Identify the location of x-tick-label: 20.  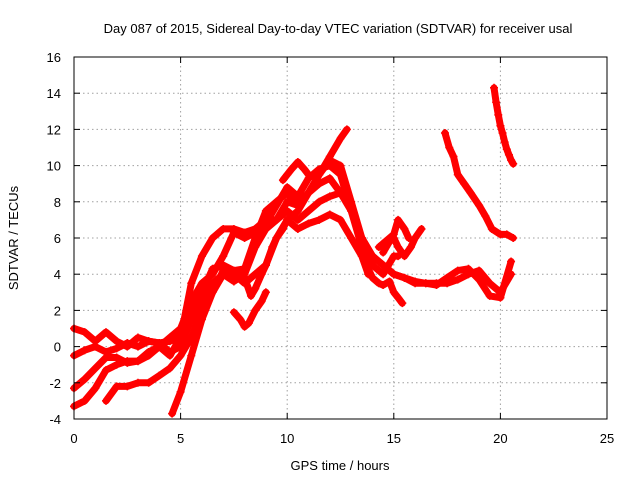
(500, 438).